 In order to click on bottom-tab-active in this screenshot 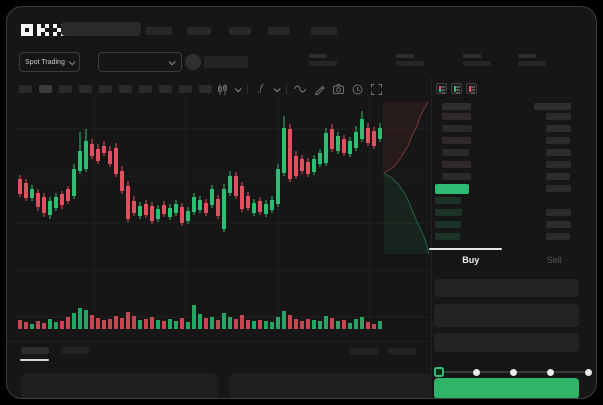, I will do `click(35, 350)`.